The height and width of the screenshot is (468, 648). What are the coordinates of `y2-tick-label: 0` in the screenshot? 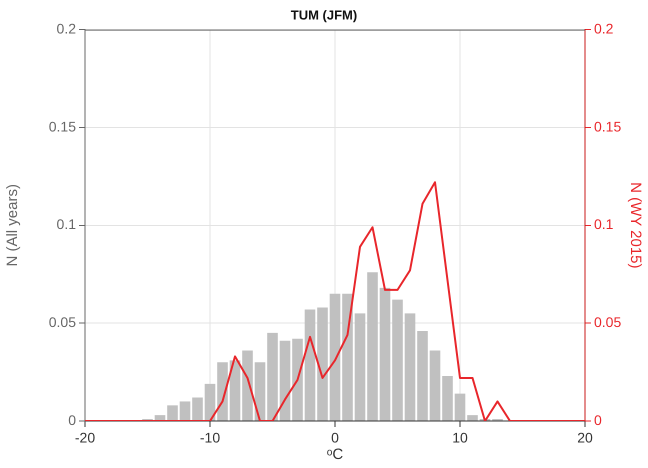 It's located at (598, 420).